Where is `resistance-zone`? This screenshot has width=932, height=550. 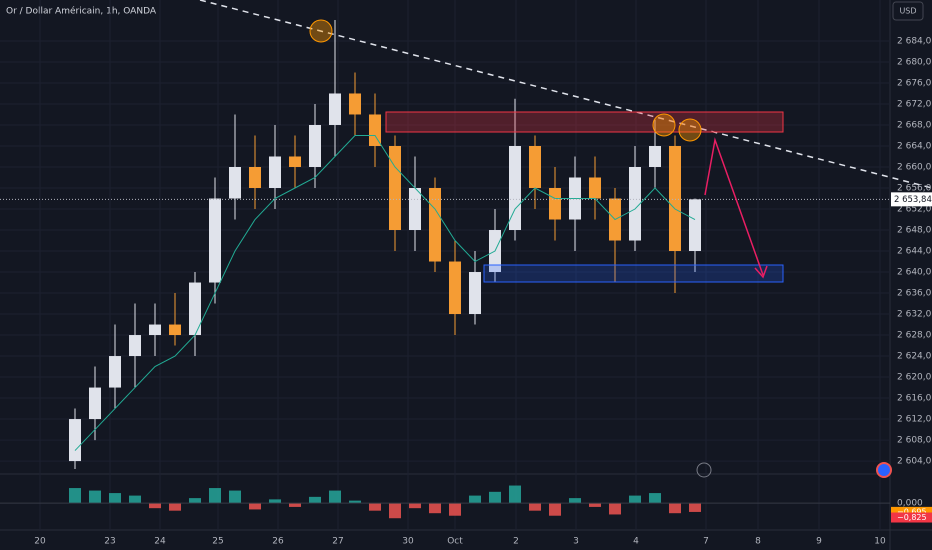
resistance-zone is located at coordinates (584, 122).